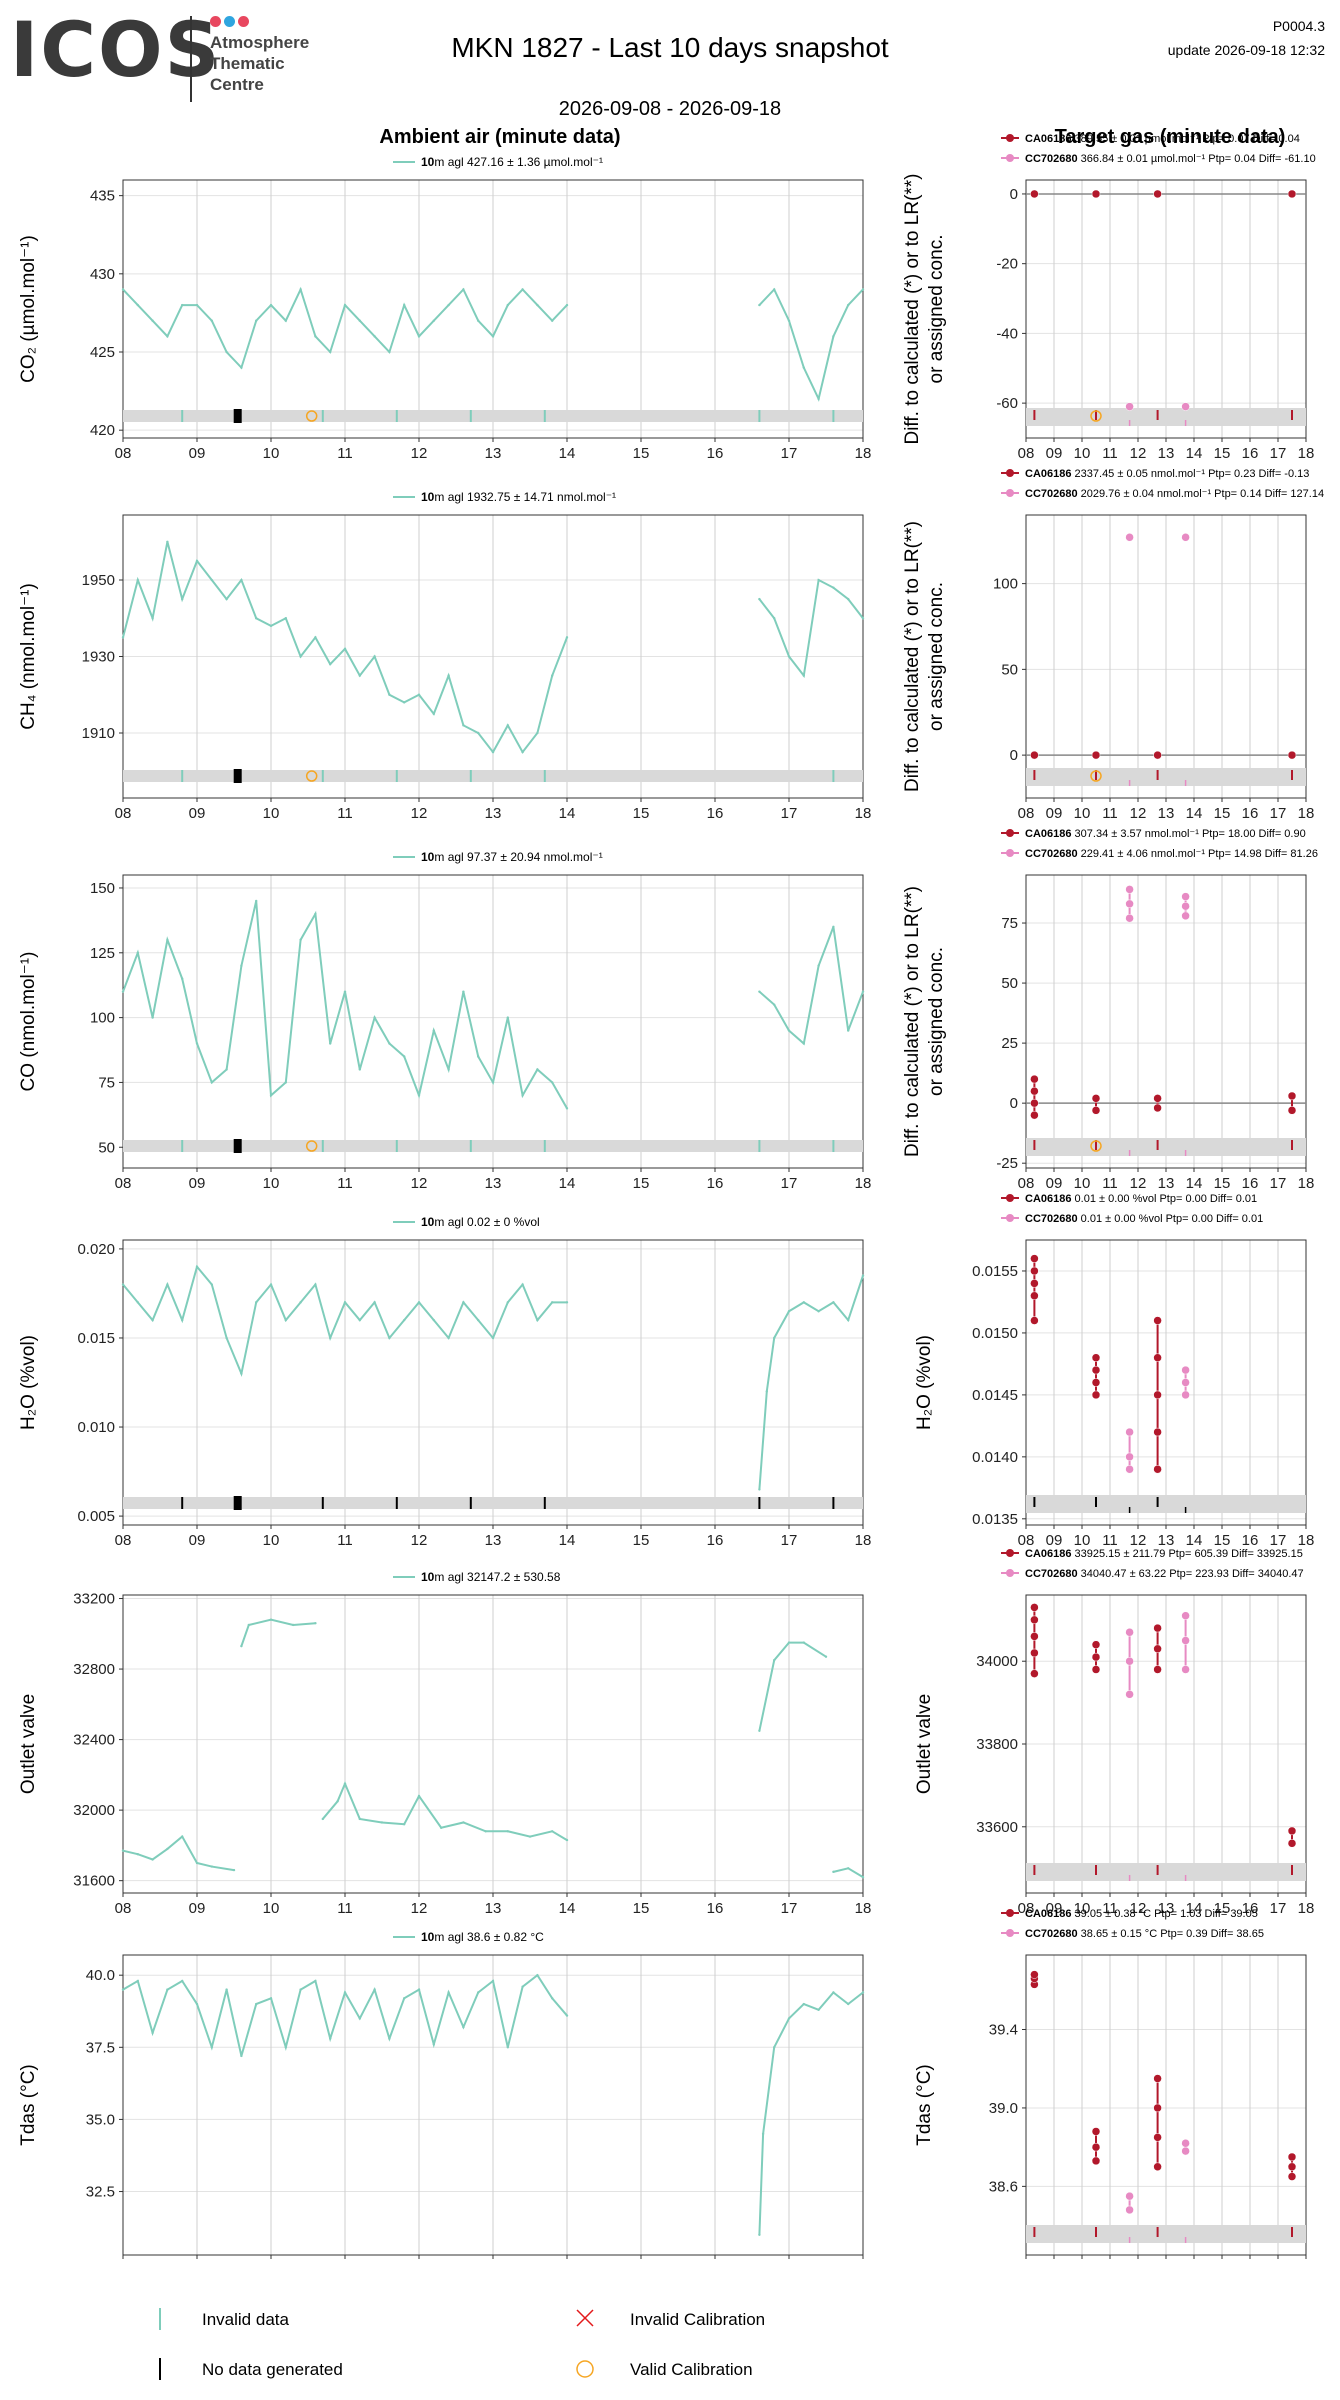 The image size is (1340, 2400). Describe the element at coordinates (98, 580) in the screenshot. I see `y-tick-label: 1950` at that location.